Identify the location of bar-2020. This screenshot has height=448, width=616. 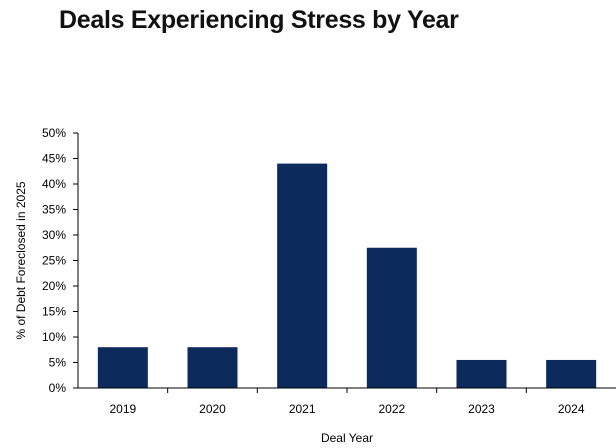
(212, 367).